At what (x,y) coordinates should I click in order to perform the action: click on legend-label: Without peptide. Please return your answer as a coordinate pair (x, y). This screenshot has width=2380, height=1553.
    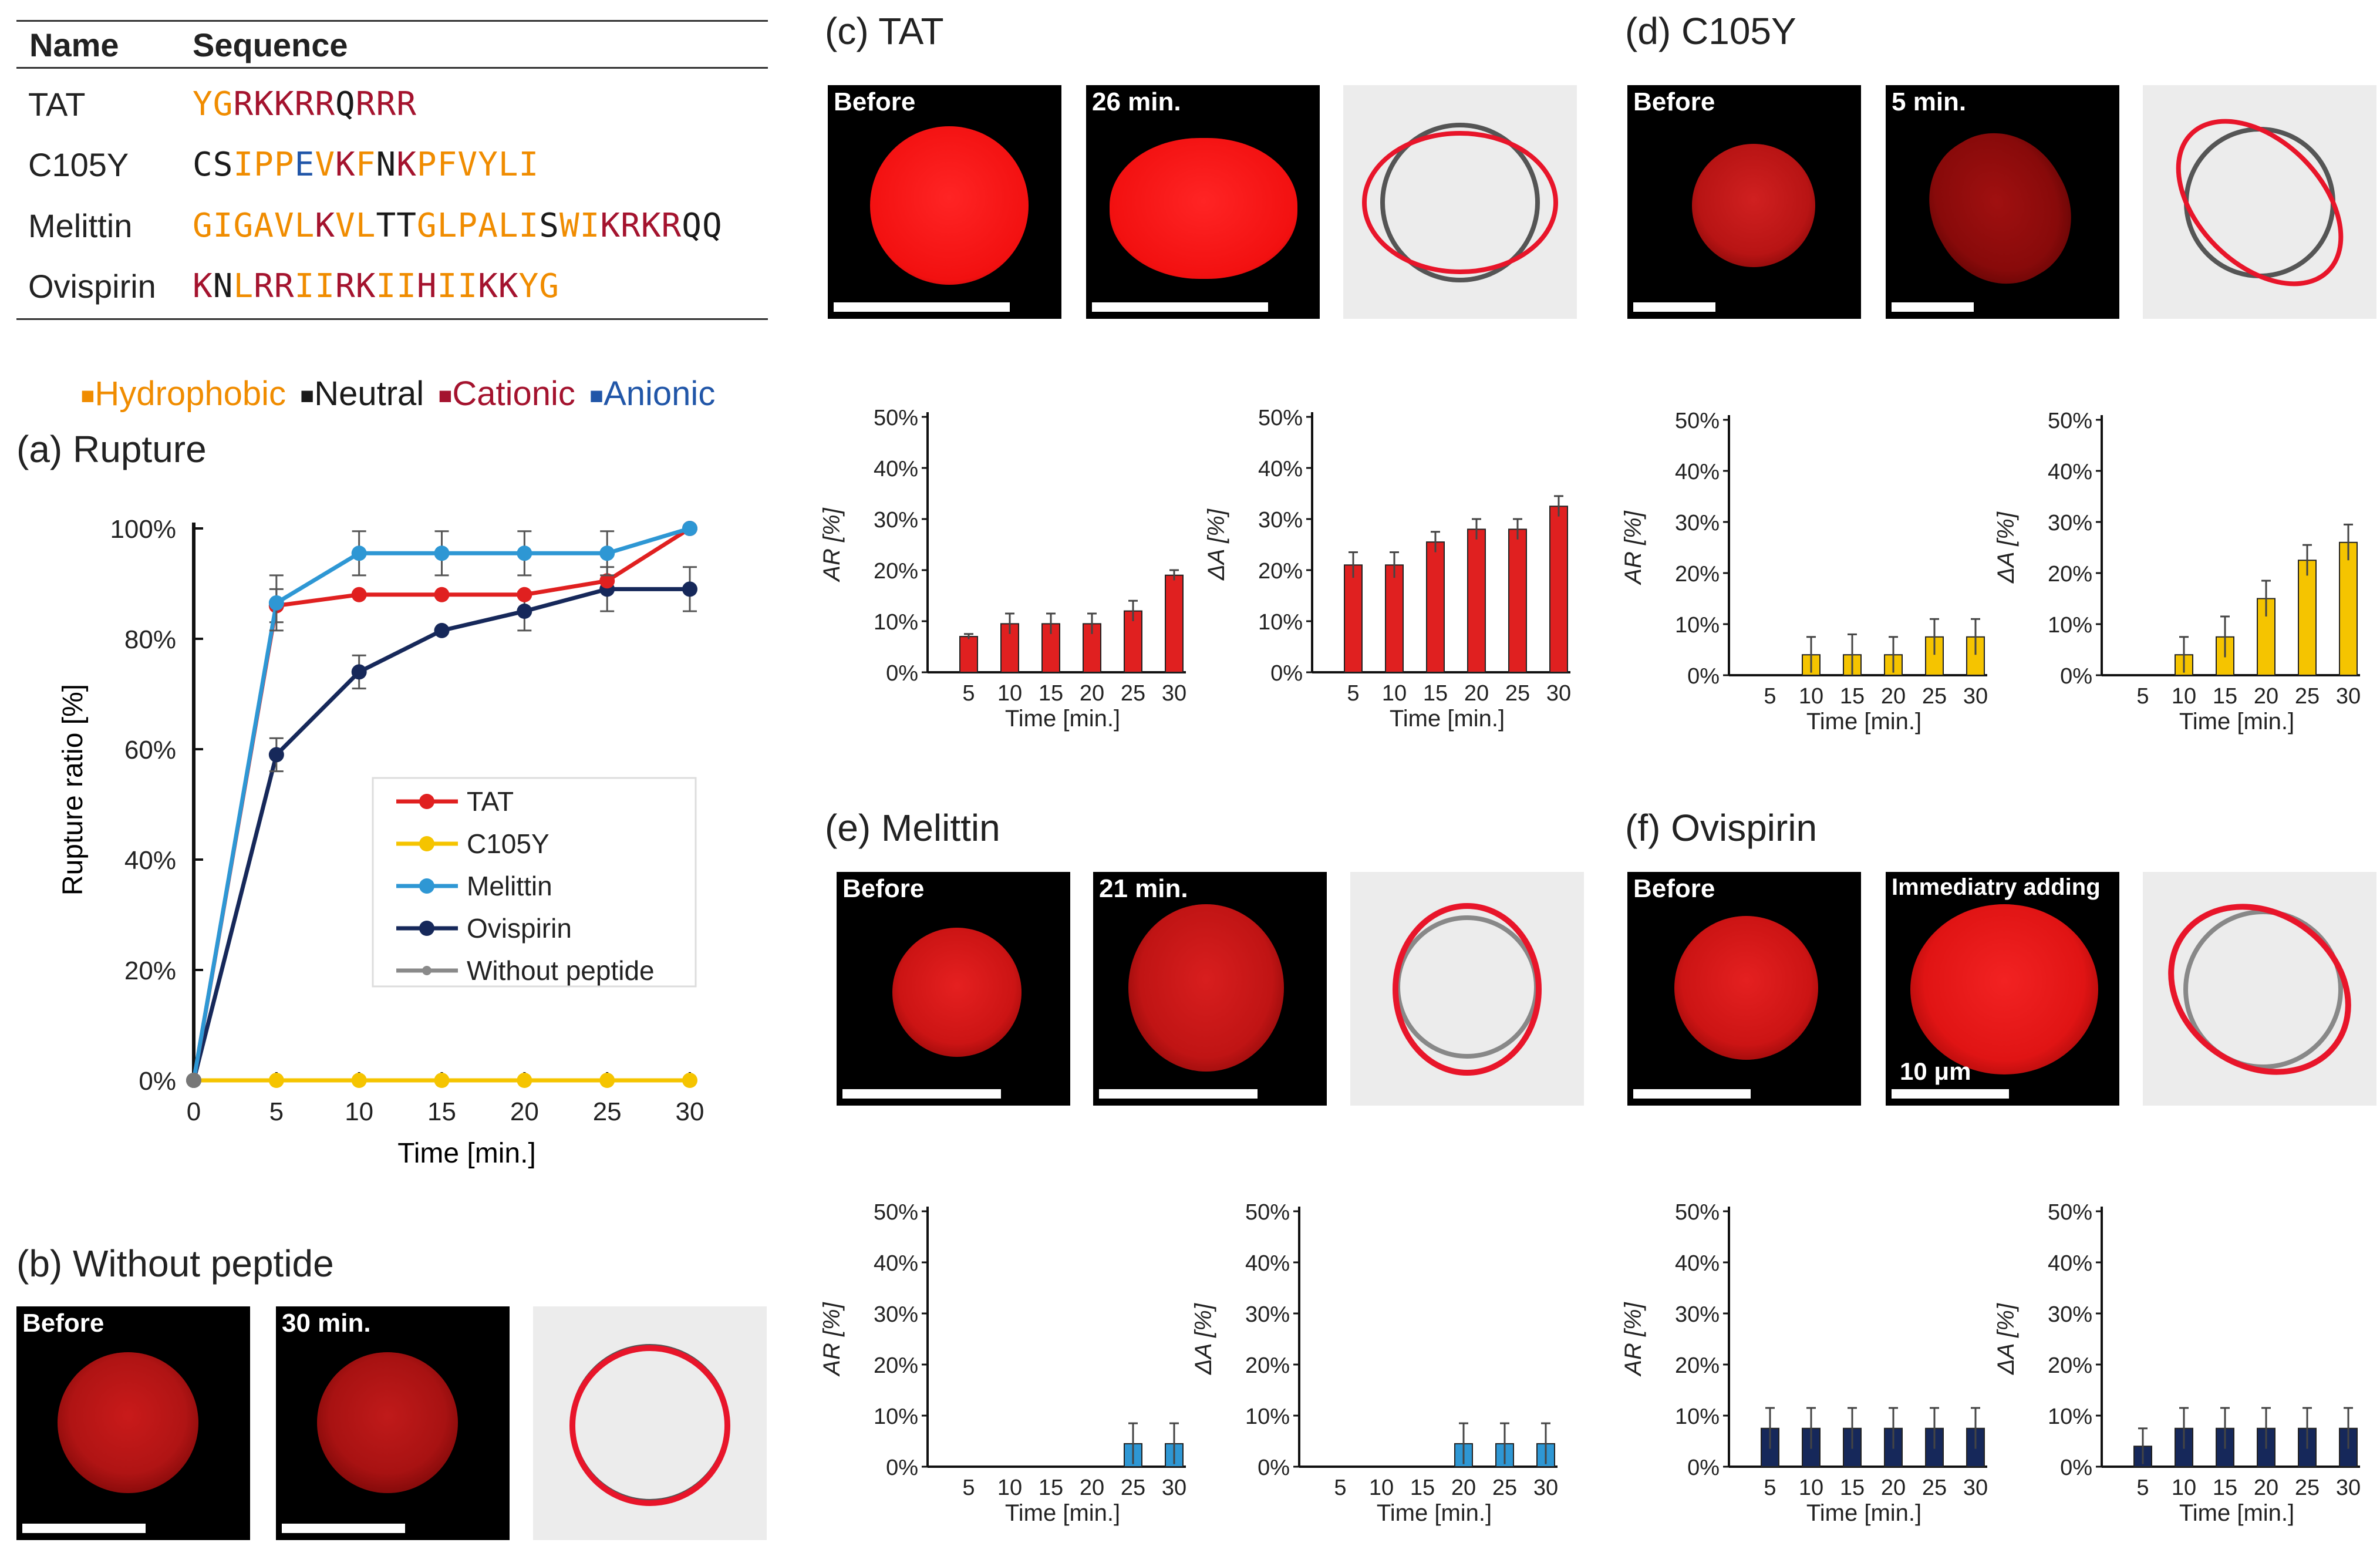
    Looking at the image, I should click on (561, 971).